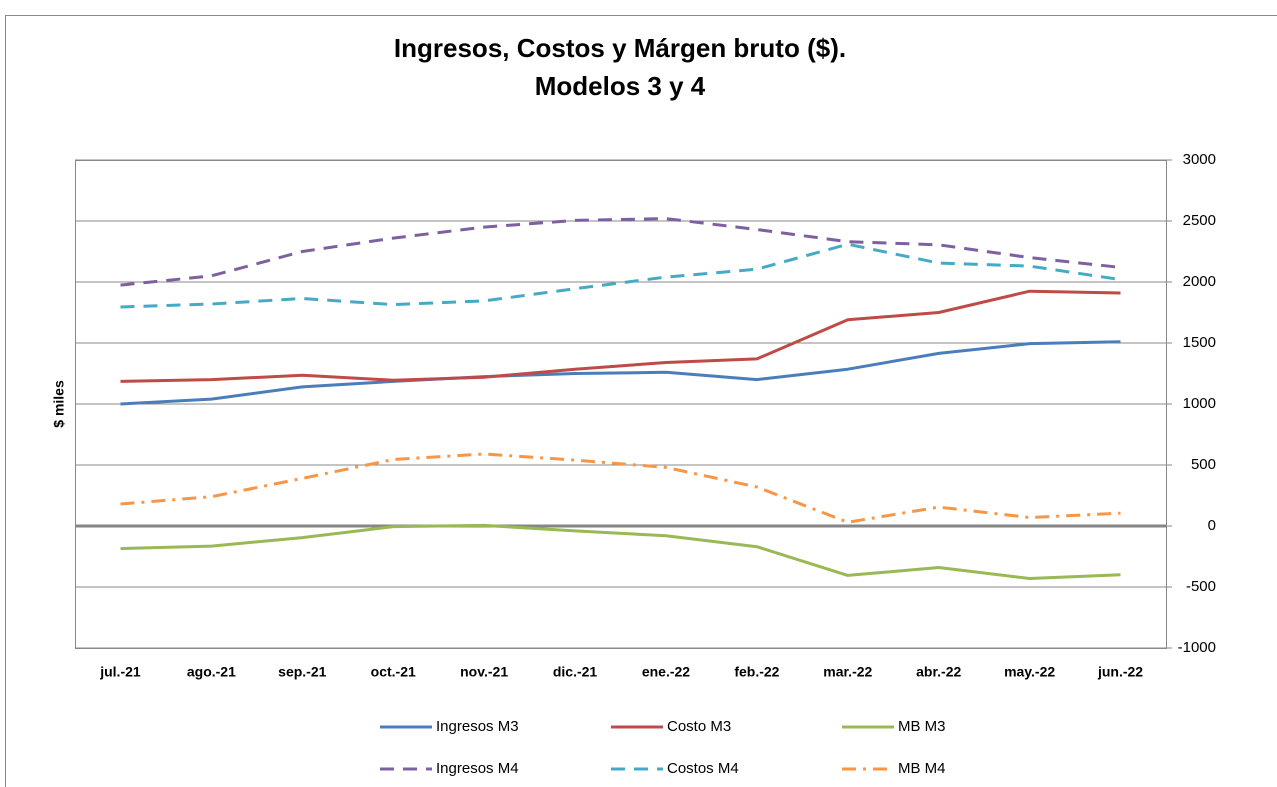  What do you see at coordinates (1203, 464) in the screenshot?
I see `y-tick-label: 500` at bounding box center [1203, 464].